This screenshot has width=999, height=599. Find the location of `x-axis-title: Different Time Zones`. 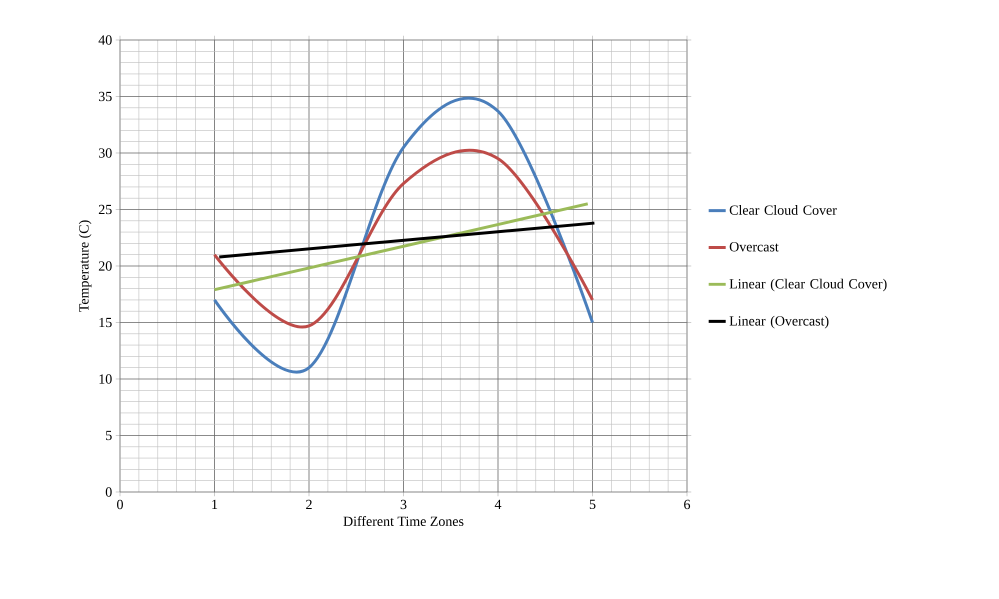

x-axis-title: Different Time Zones is located at coordinates (403, 521).